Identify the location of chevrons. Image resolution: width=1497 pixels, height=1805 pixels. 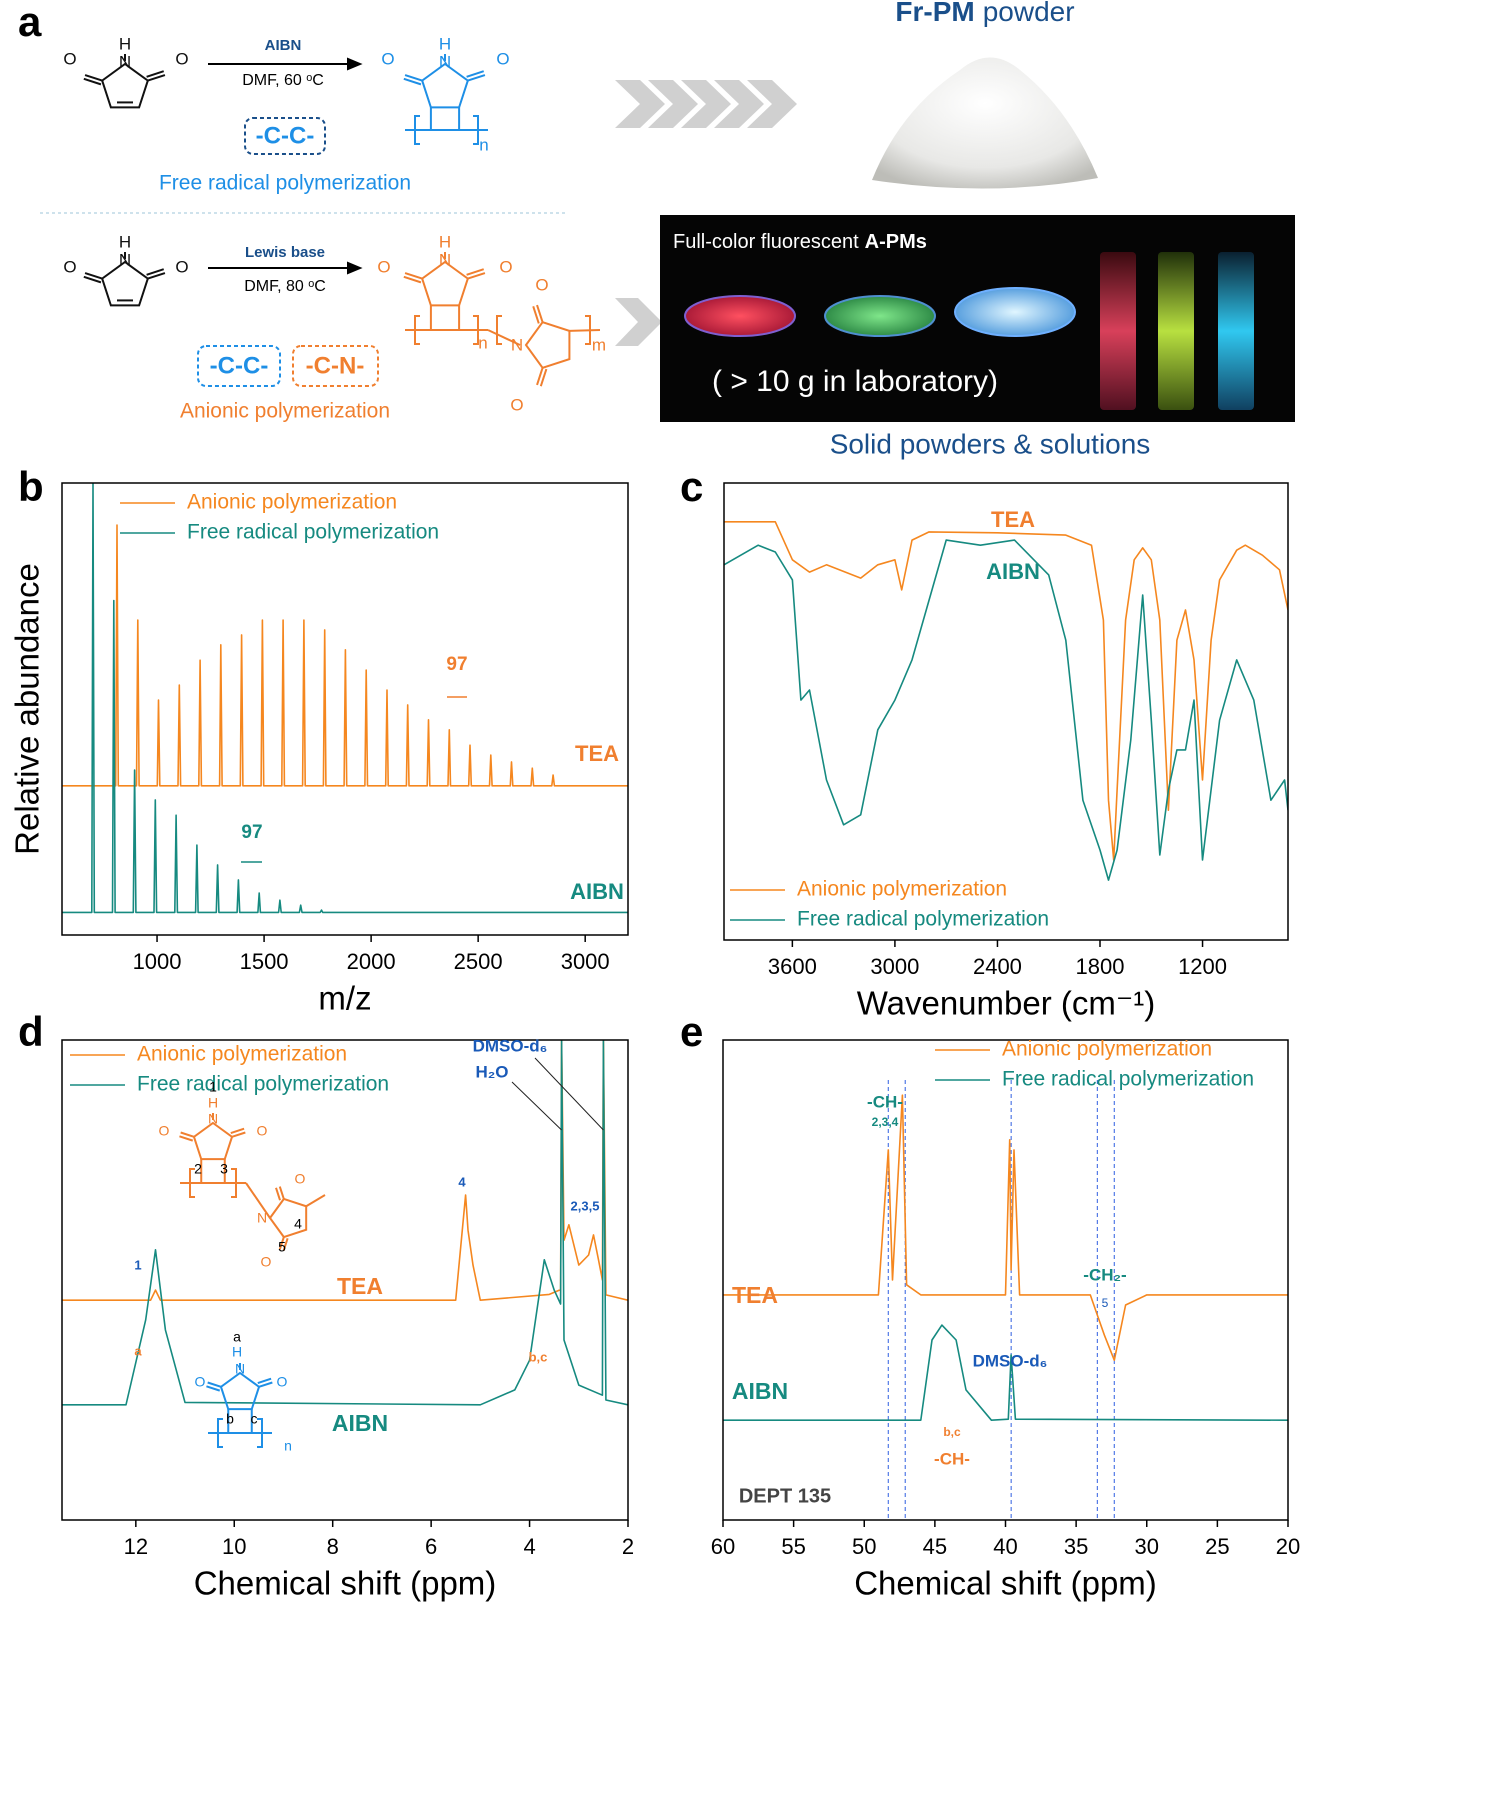
(706, 213).